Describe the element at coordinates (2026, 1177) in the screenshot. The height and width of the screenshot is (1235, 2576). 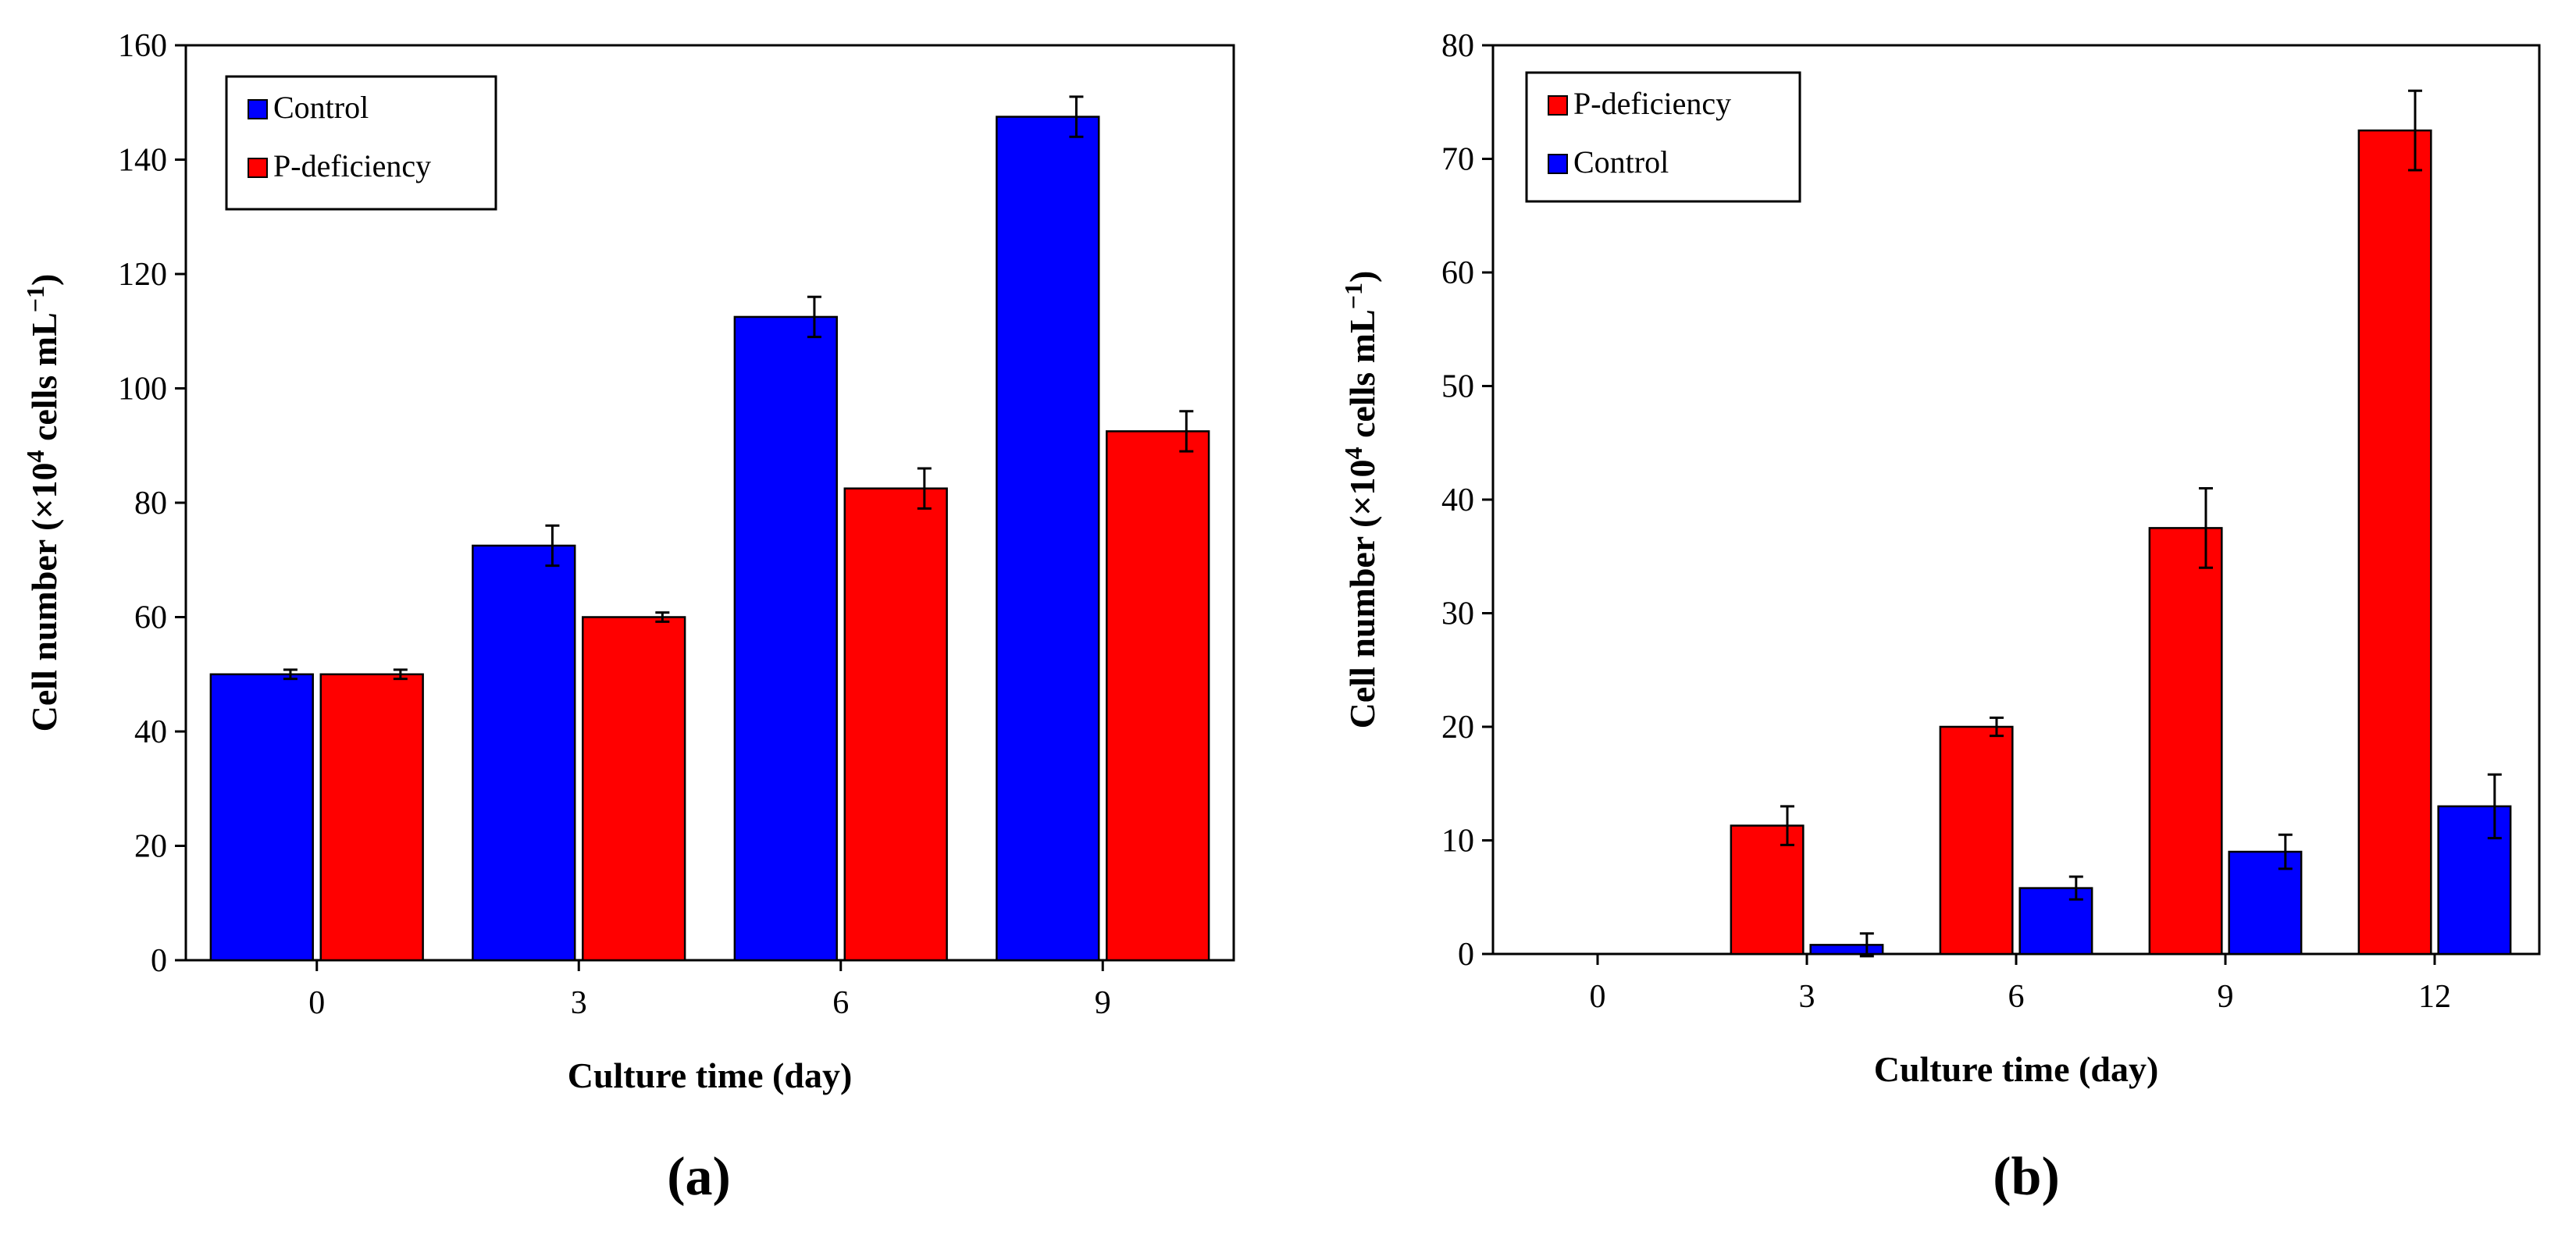
I see `panel-label: (b)` at that location.